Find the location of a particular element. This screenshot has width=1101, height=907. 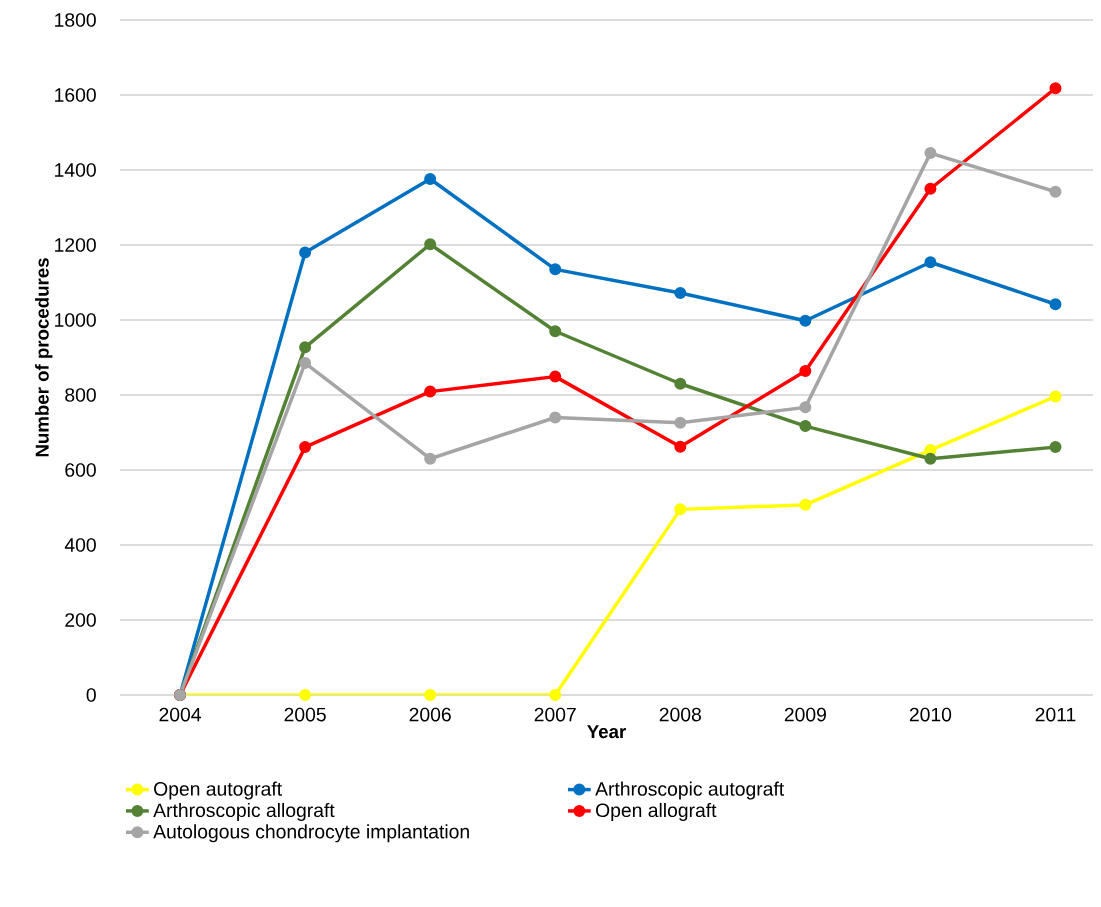

x-tick-label: 2004 is located at coordinates (180, 714).